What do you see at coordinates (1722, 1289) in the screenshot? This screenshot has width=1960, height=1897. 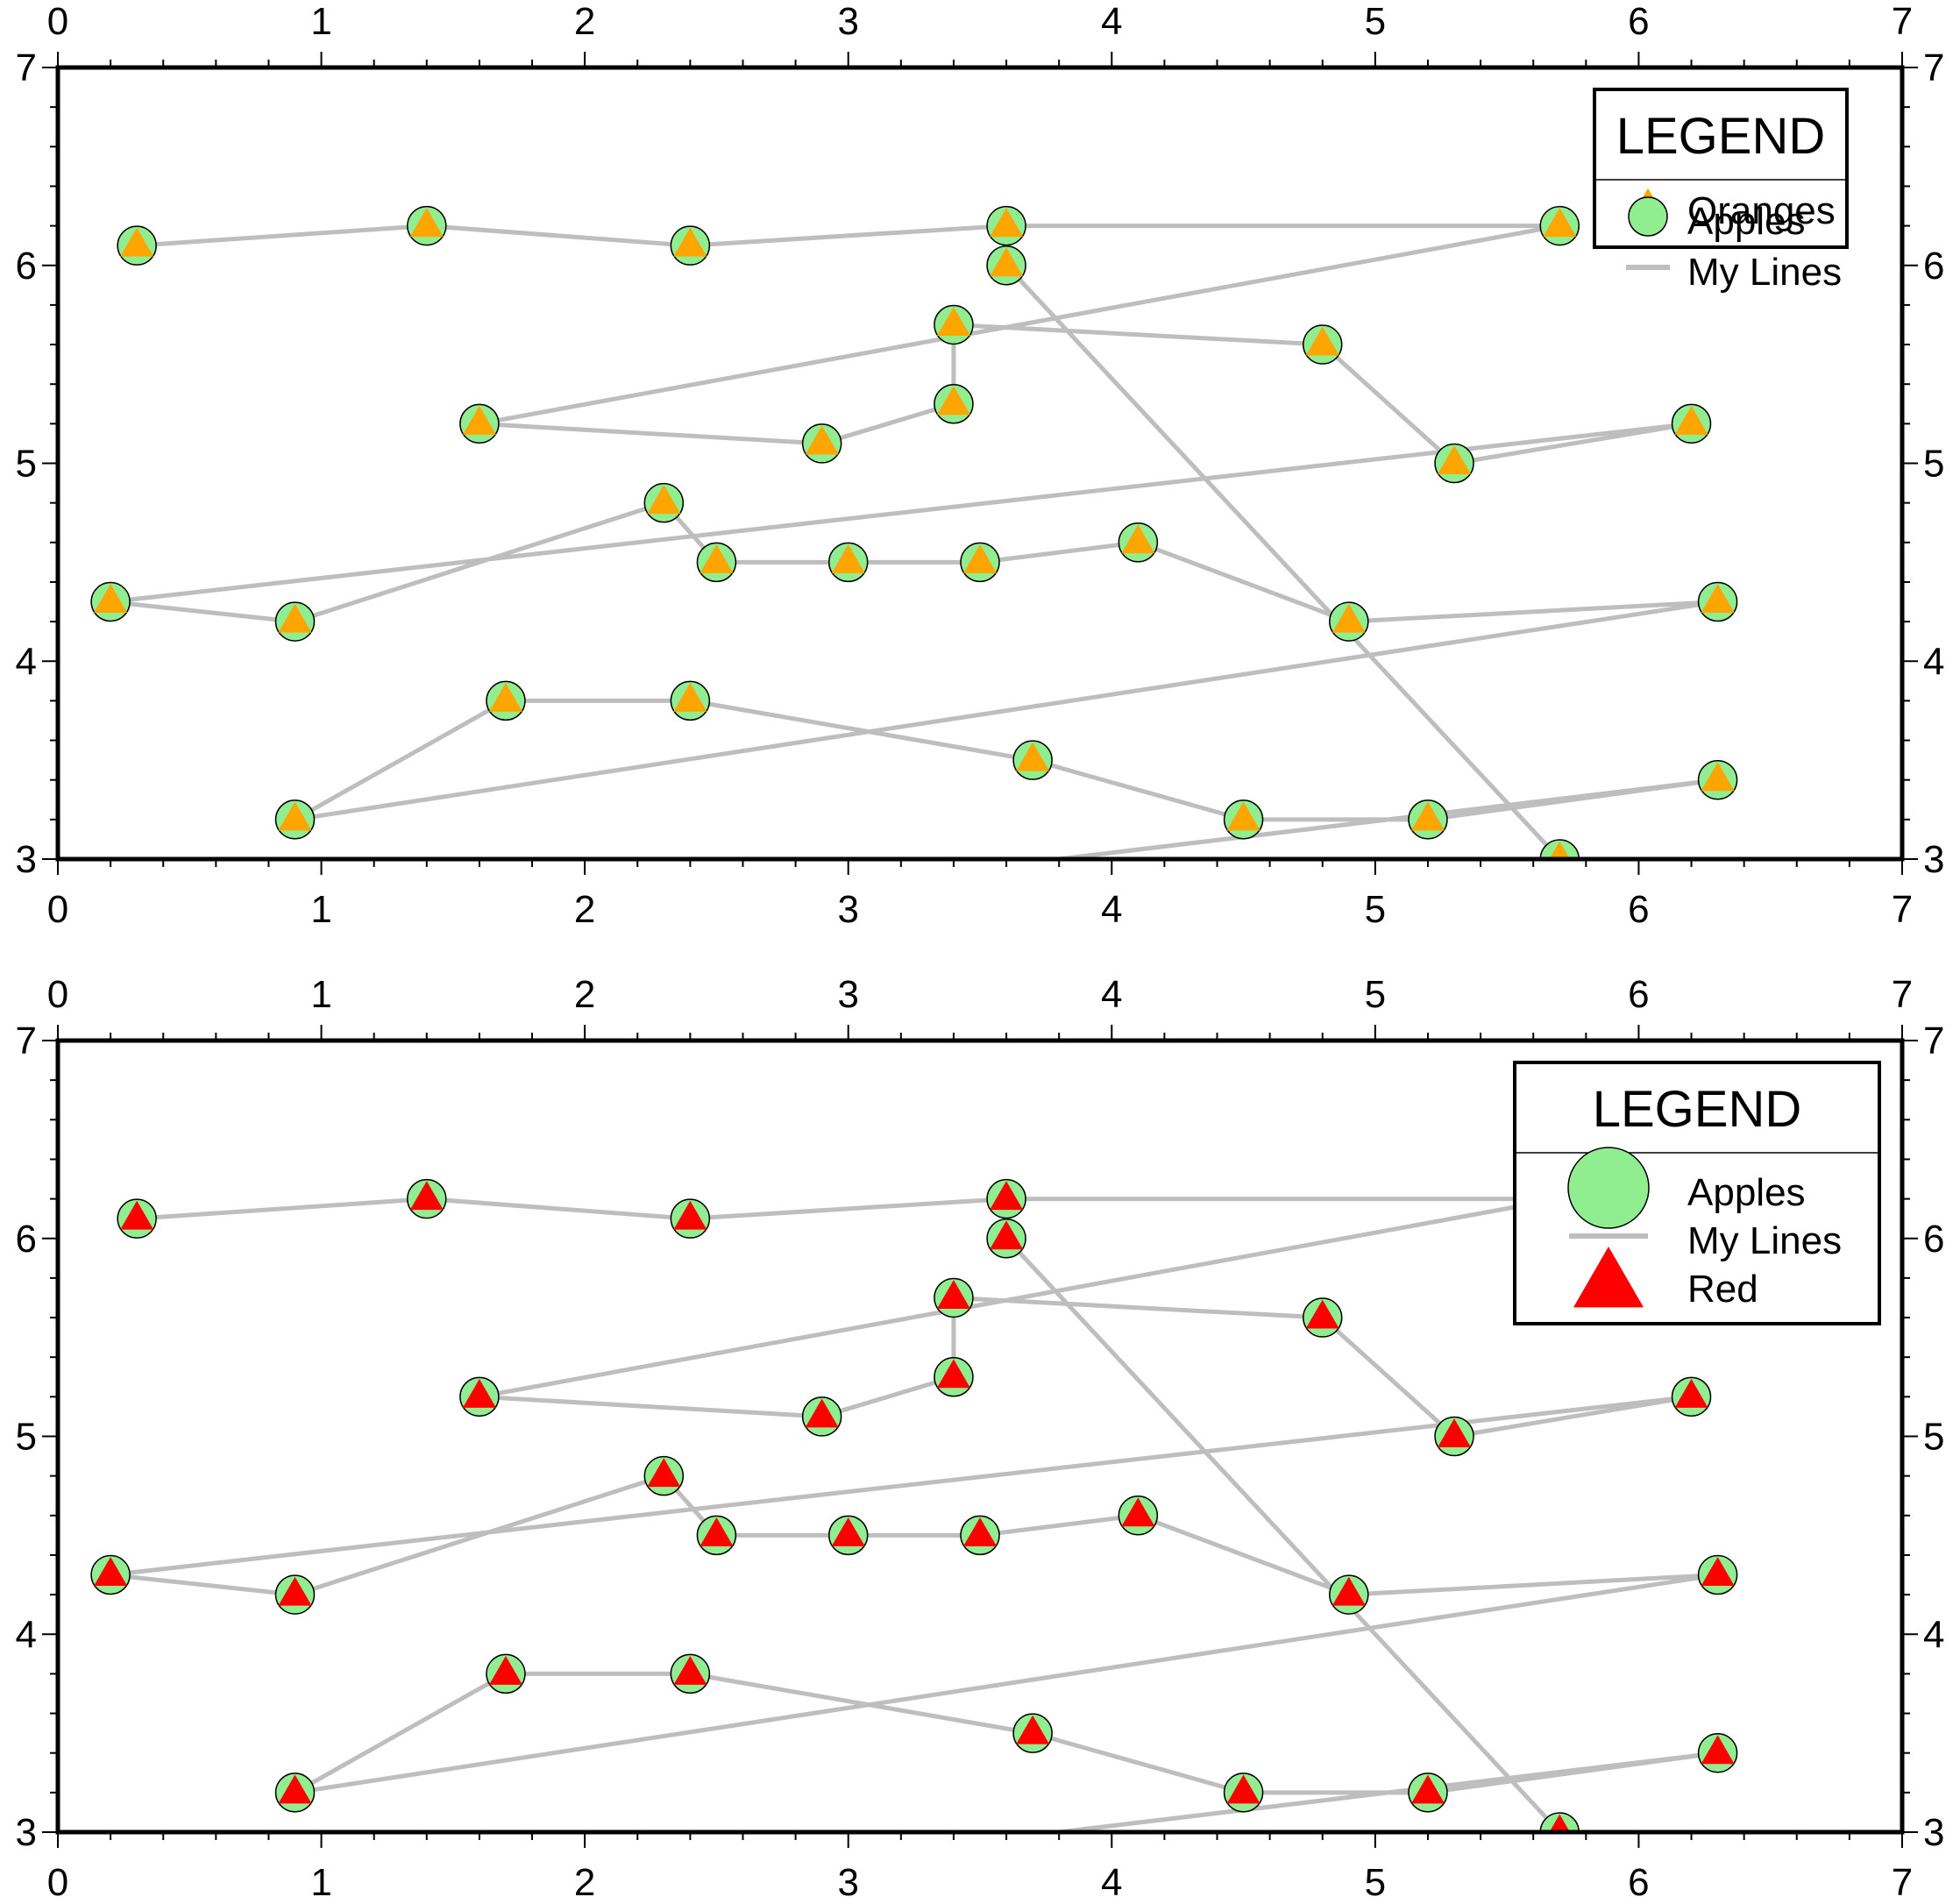 I see `legend-label: Red` at bounding box center [1722, 1289].